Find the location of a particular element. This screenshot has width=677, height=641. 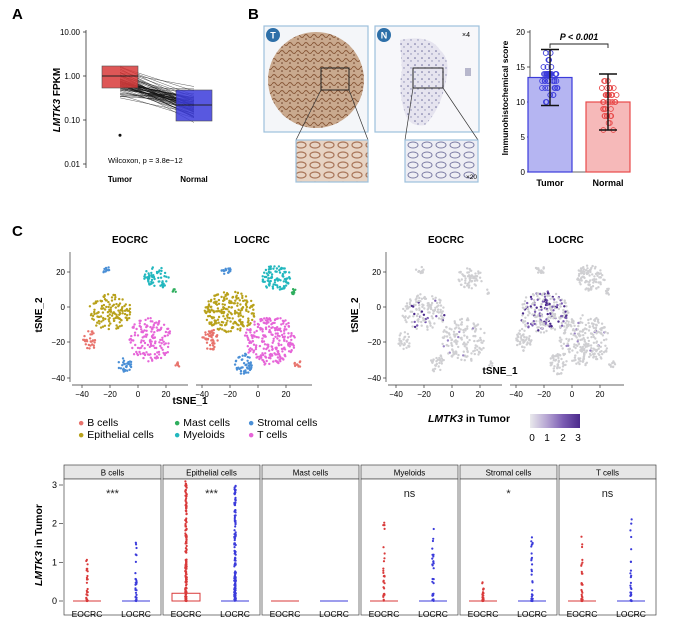

facet-title: Stromal cells is located at coordinates (509, 473).